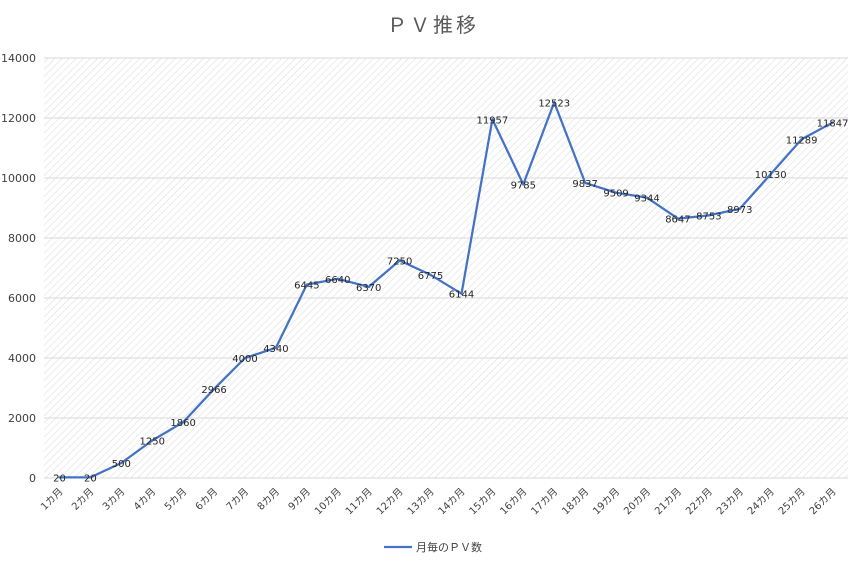  Describe the element at coordinates (144, 499) in the screenshot. I see `x-tick-label: 4カ月` at that location.